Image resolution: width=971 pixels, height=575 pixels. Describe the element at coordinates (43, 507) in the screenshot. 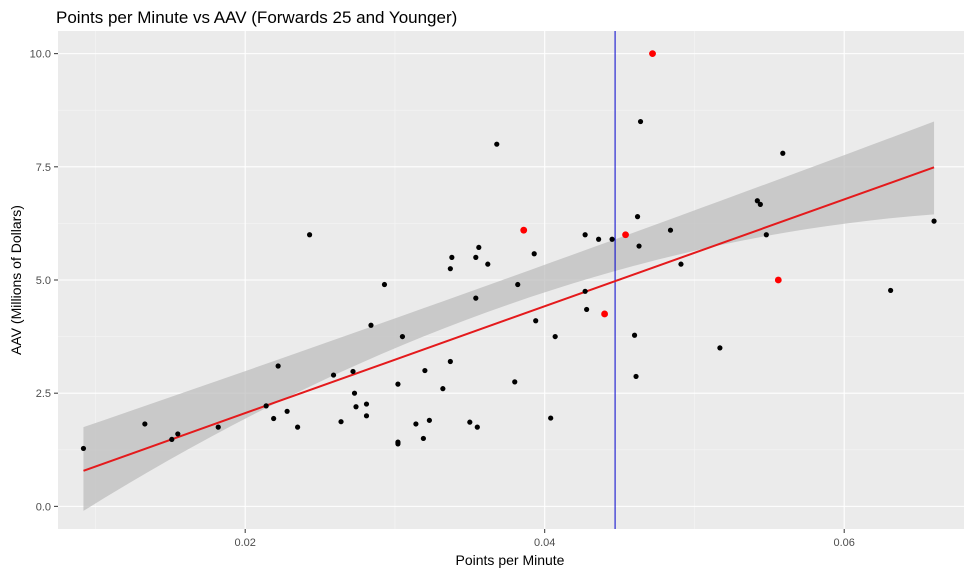

I see `y-tick-label: 0.0` at that location.